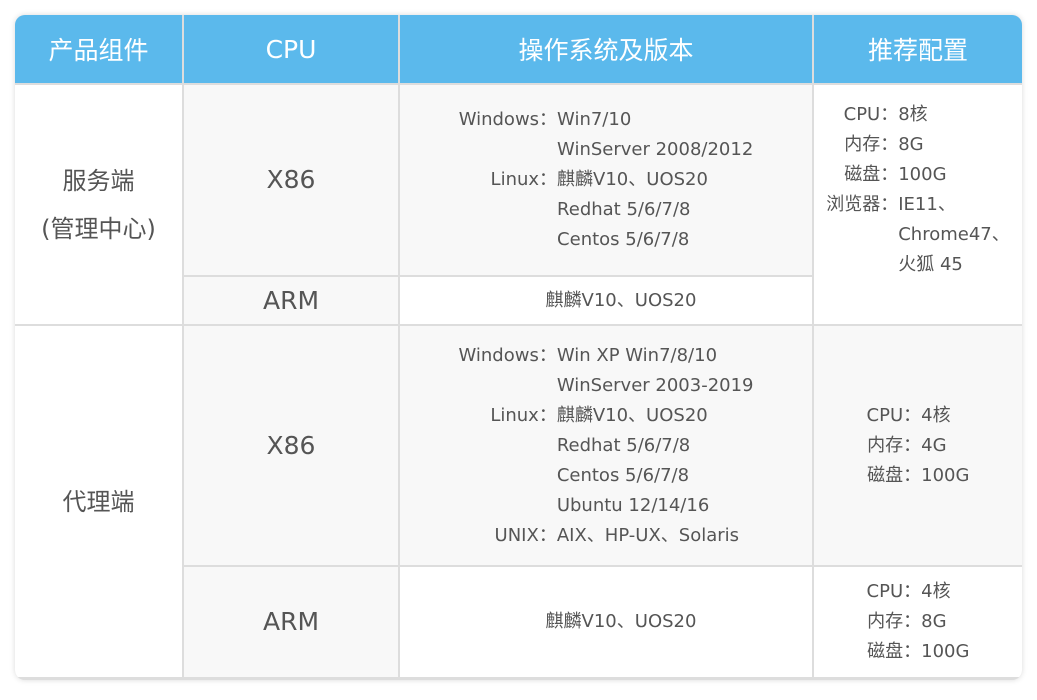  I want to click on value: WinServer 2003-2019, so click(655, 385).